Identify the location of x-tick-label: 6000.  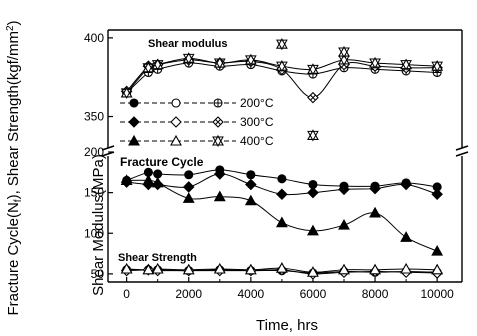
(313, 294).